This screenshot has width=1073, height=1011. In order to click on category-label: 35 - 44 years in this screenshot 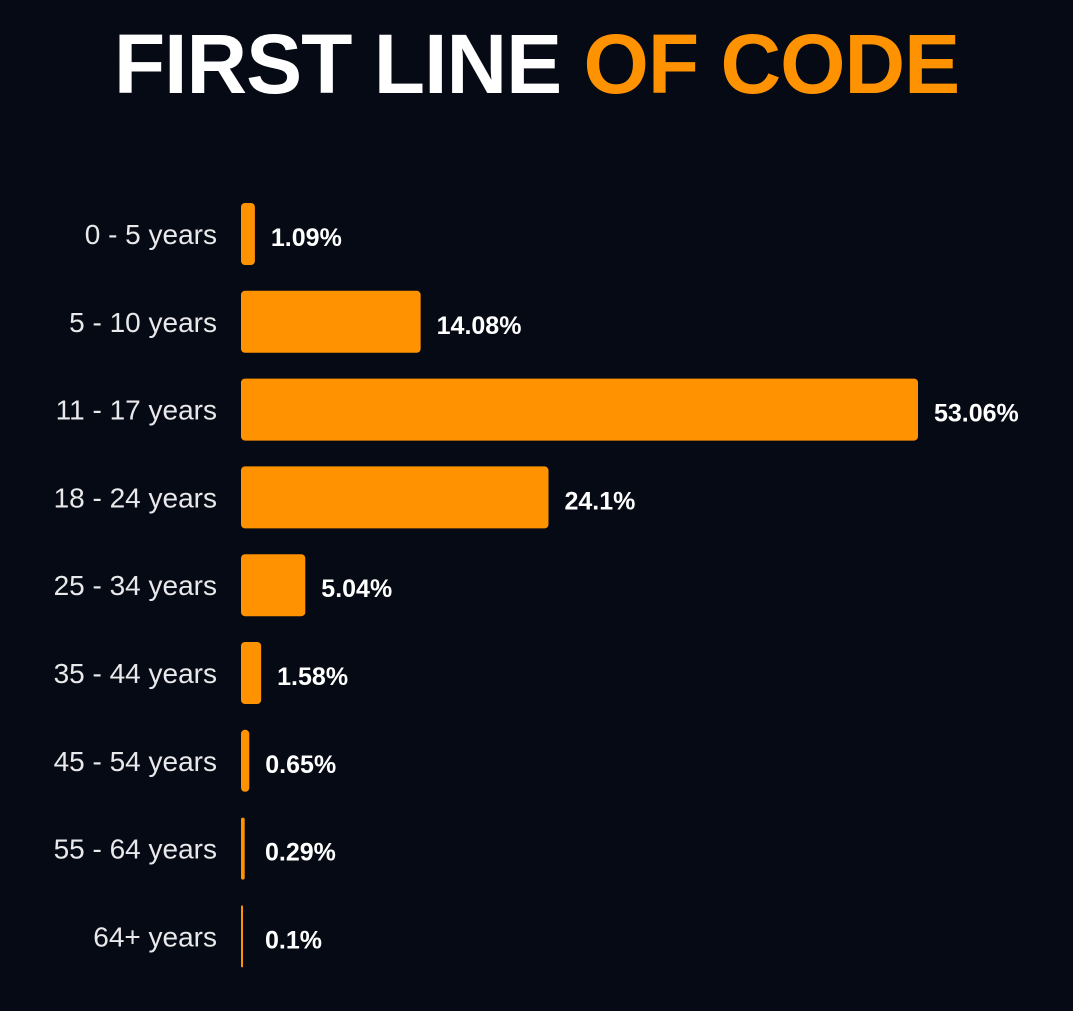, I will do `click(135, 673)`.